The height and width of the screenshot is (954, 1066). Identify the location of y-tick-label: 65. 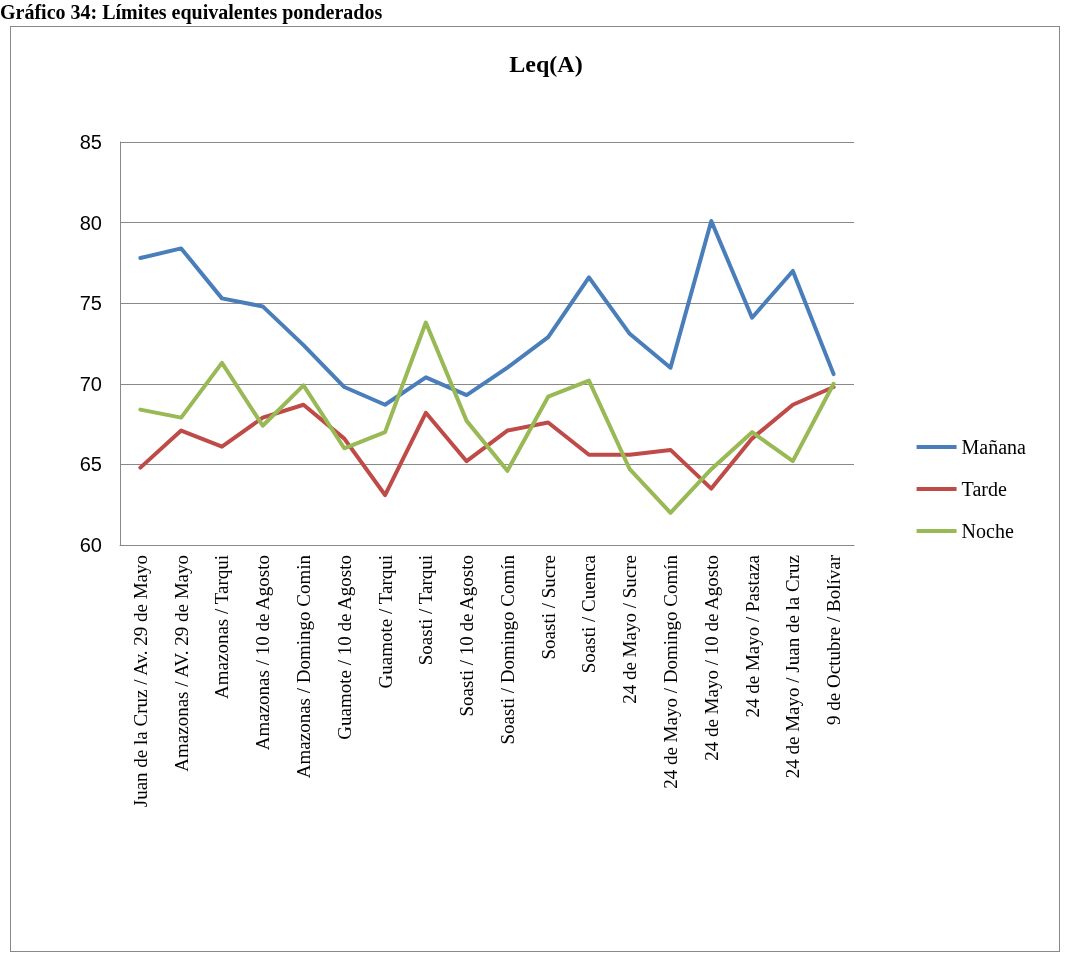
(90, 464).